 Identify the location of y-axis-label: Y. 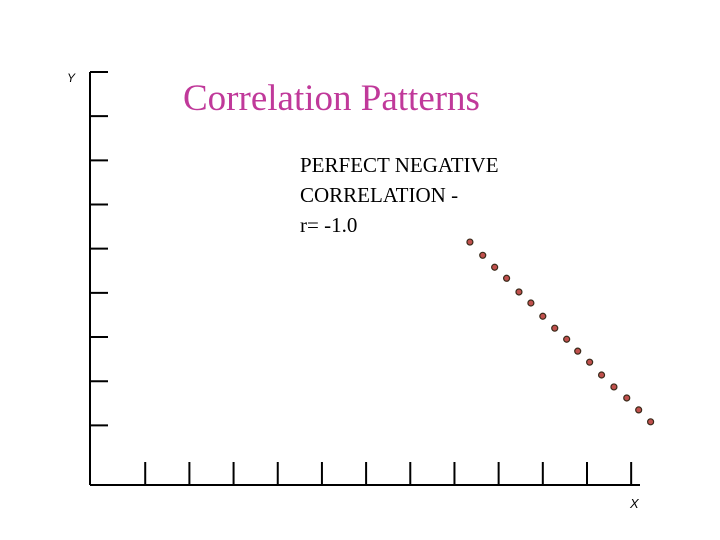
(71, 78).